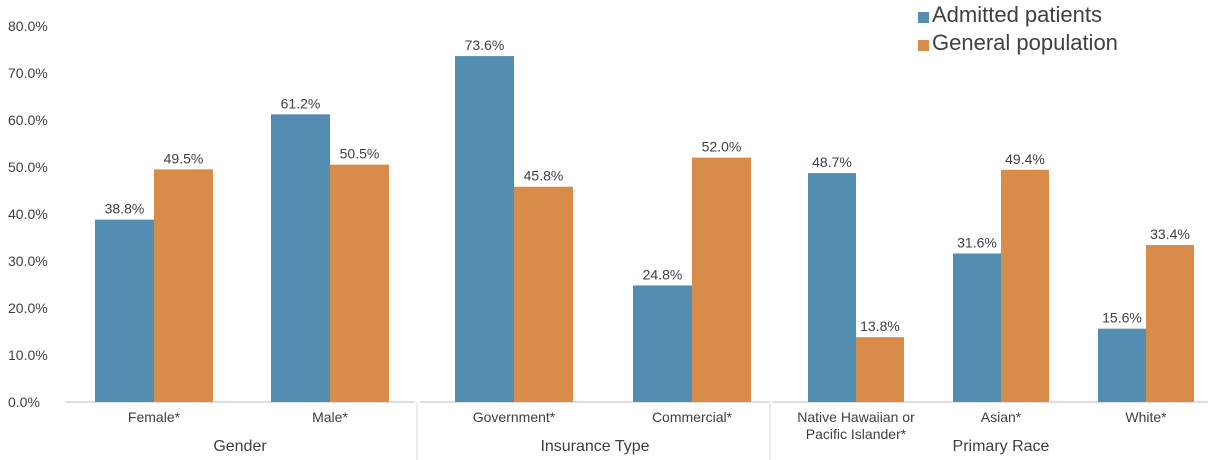 The width and height of the screenshot is (1226, 460). What do you see at coordinates (330, 417) in the screenshot?
I see `category-label: Male*` at bounding box center [330, 417].